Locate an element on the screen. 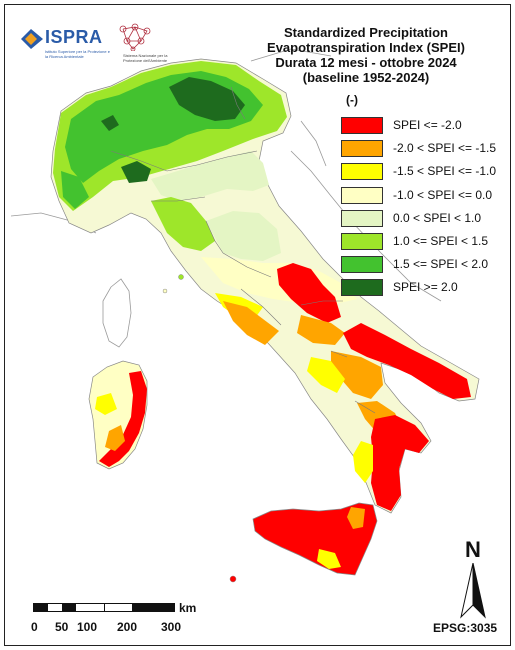 Image resolution: width=515 pixels, height=650 pixels. legend-item: -1.5 < SPEI <= -1.0 is located at coordinates (425, 172).